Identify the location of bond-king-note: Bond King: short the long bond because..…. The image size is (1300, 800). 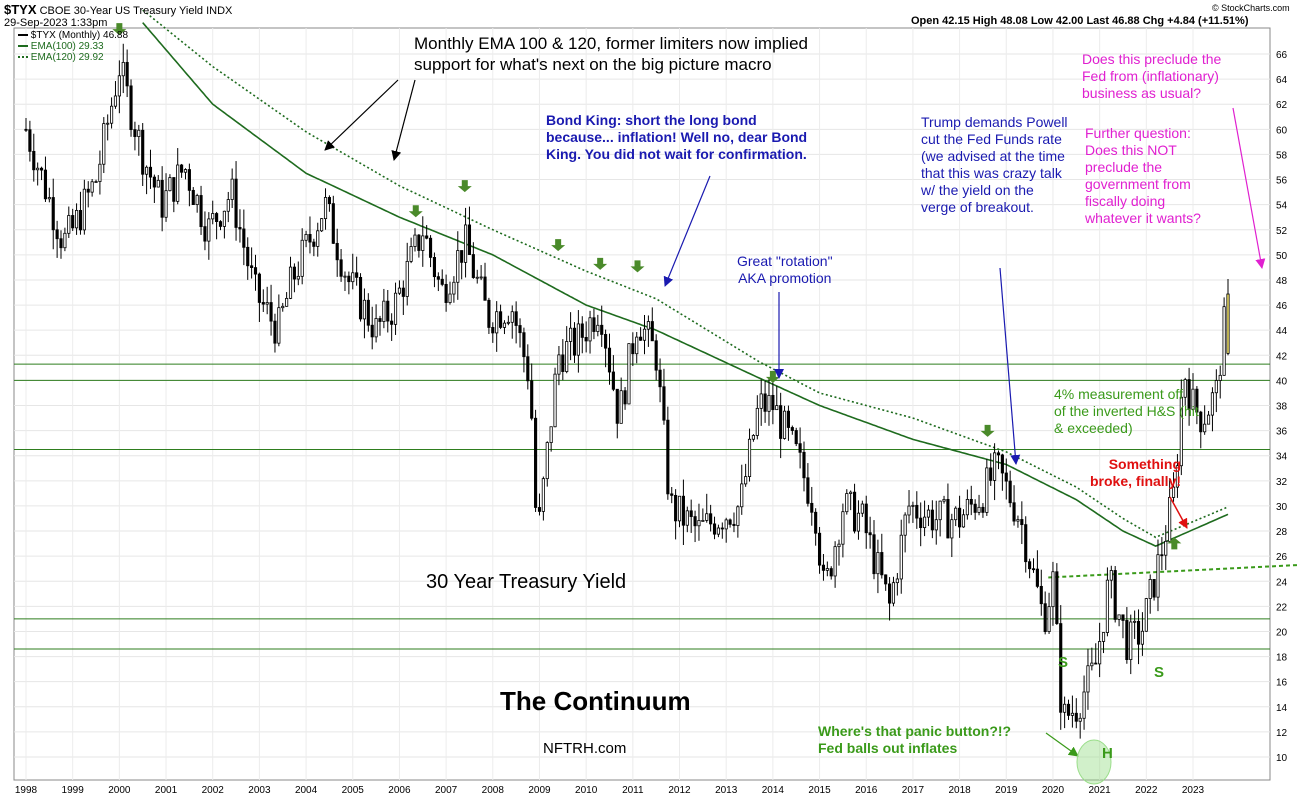
(677, 137).